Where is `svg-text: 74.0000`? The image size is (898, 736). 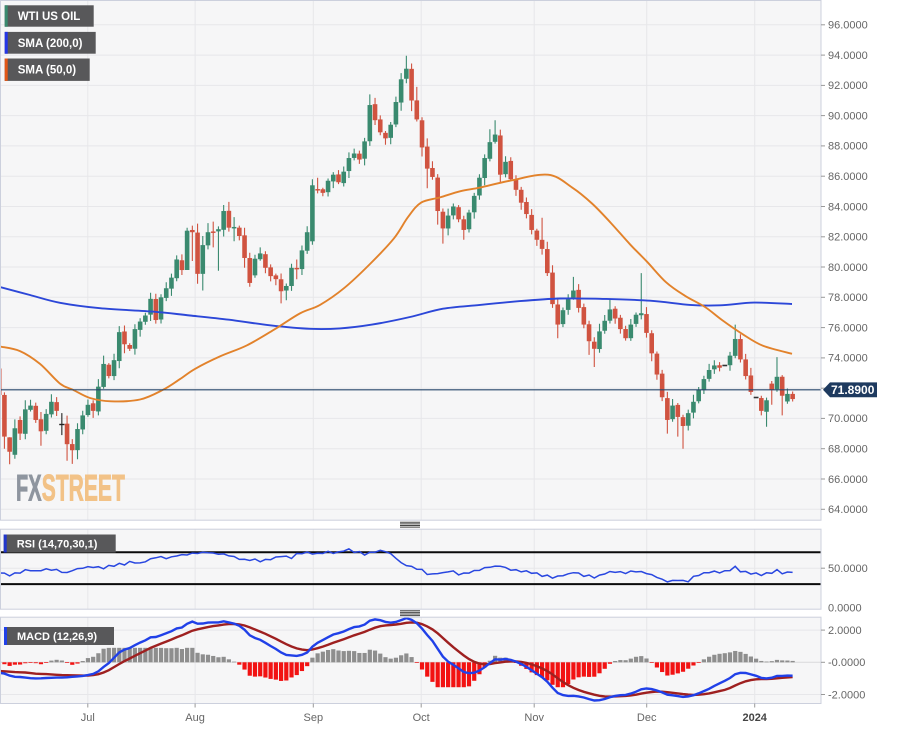
svg-text: 74.0000 is located at coordinates (848, 359).